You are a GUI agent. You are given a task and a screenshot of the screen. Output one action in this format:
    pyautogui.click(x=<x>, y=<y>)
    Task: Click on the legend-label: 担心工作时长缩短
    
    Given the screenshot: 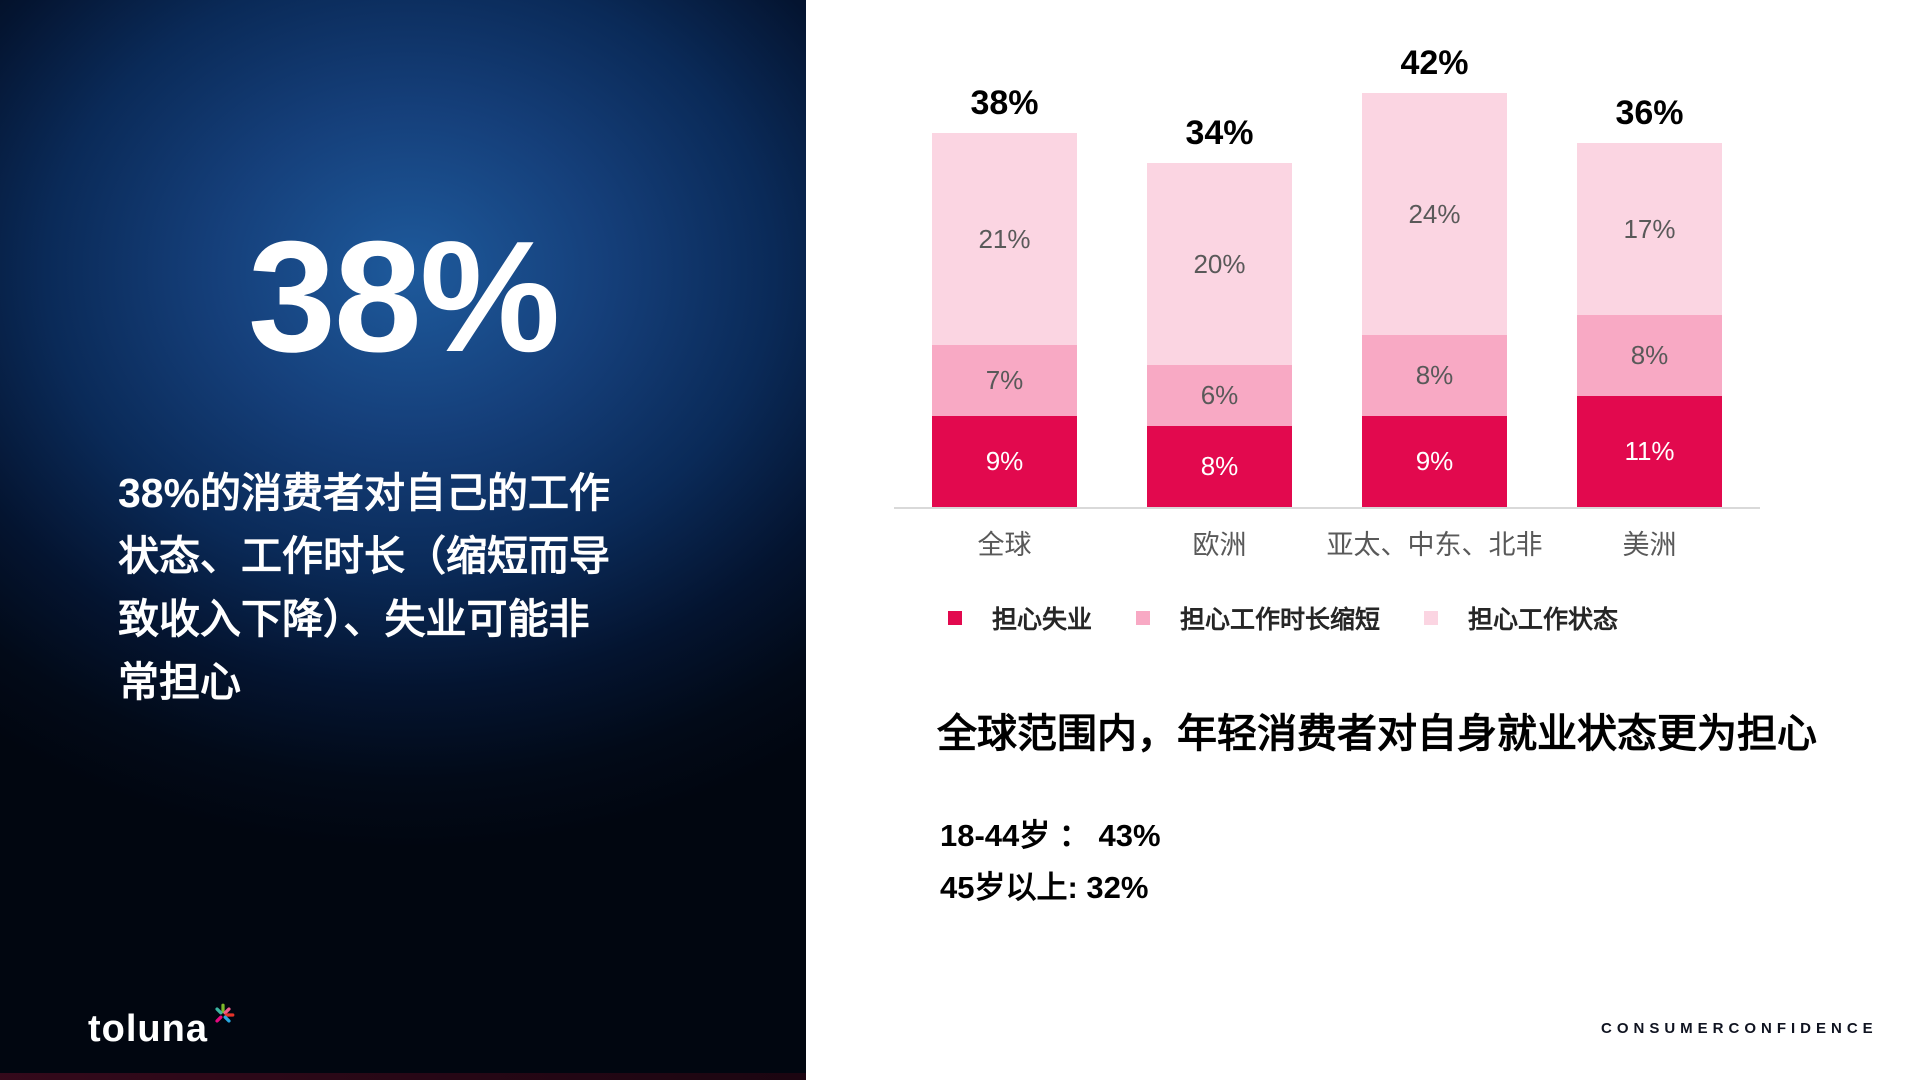 What is the action you would take?
    pyautogui.click(x=1280, y=620)
    